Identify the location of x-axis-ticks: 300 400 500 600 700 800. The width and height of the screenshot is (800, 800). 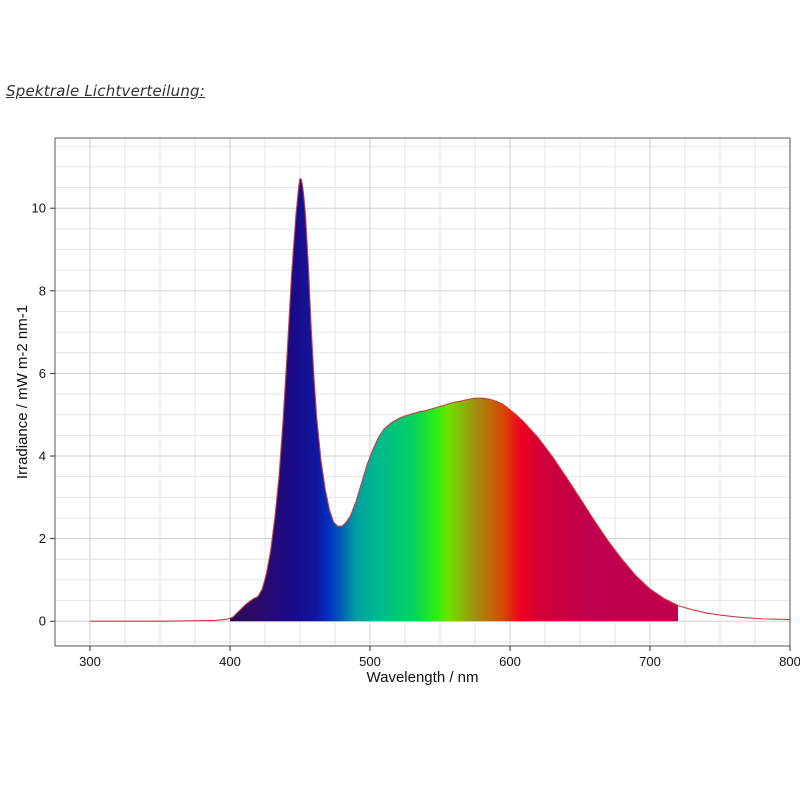
(439, 657).